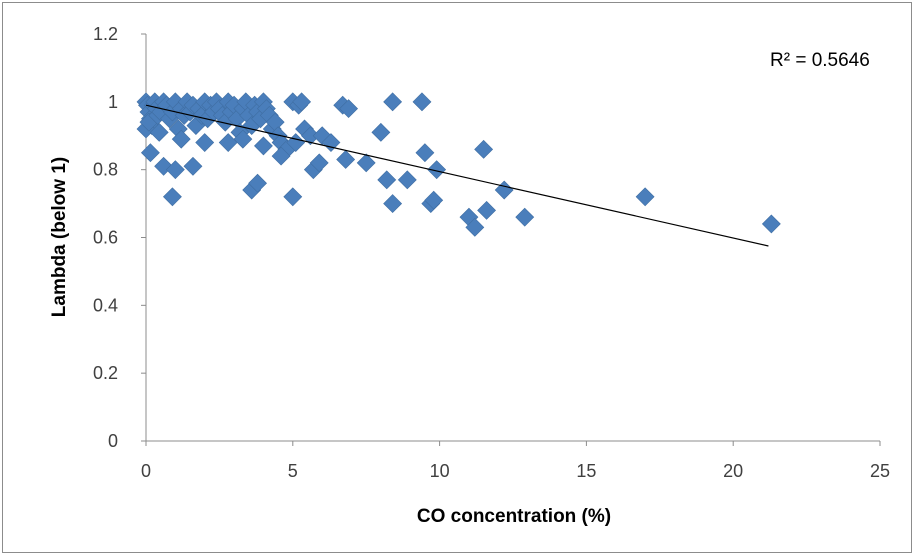 This screenshot has height=557, width=916. I want to click on y-axis-title: Lambda (below 1), so click(59, 237).